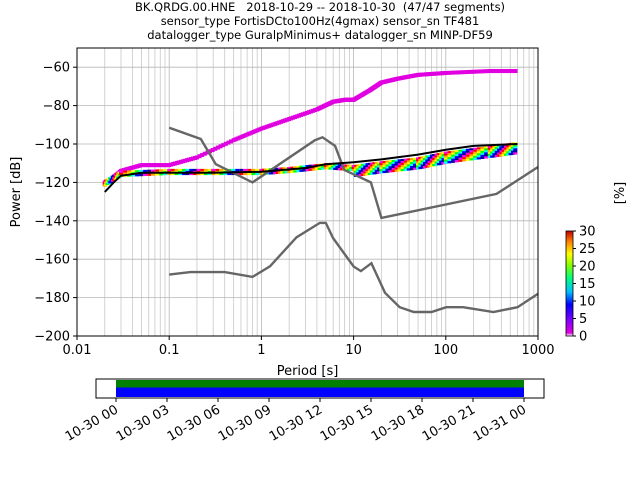  What do you see at coordinates (320, 384) in the screenshot?
I see `coverage-bar-green` at bounding box center [320, 384].